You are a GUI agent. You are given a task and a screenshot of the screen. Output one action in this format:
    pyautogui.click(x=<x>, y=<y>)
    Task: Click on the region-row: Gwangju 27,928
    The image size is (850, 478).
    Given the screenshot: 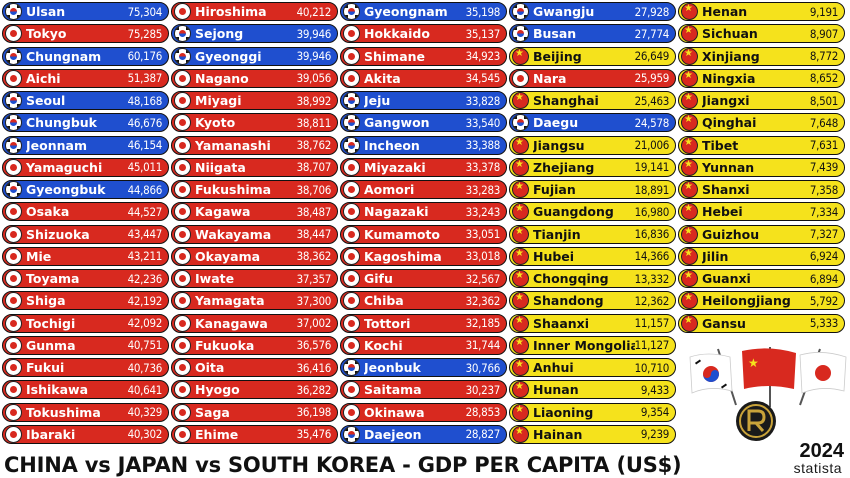 What is the action you would take?
    pyautogui.click(x=592, y=11)
    